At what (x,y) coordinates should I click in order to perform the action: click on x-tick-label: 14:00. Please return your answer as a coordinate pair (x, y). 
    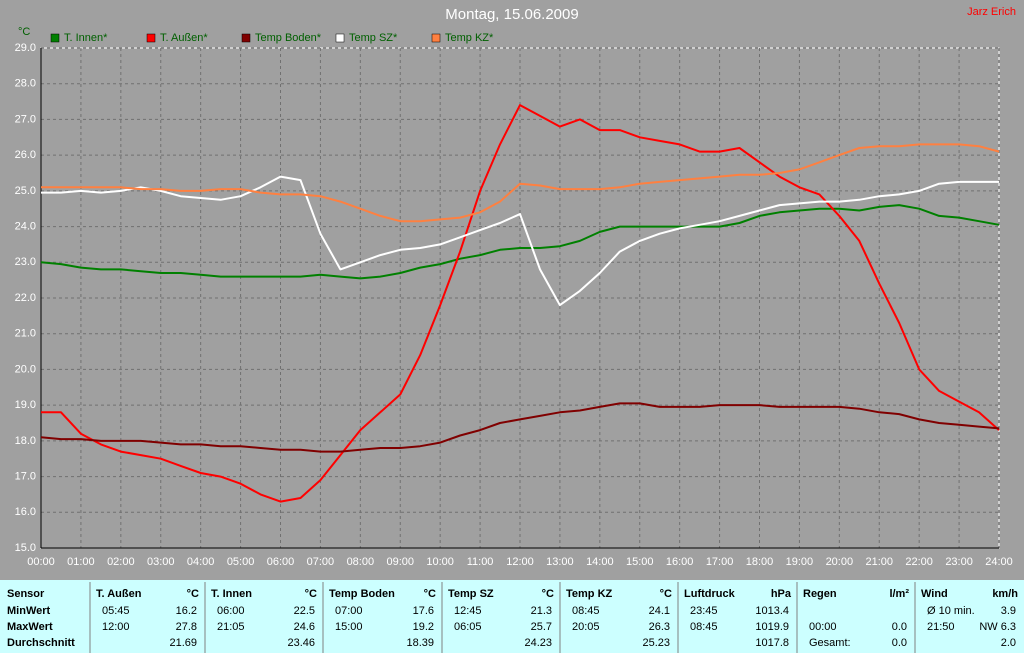
    Looking at the image, I should click on (600, 562).